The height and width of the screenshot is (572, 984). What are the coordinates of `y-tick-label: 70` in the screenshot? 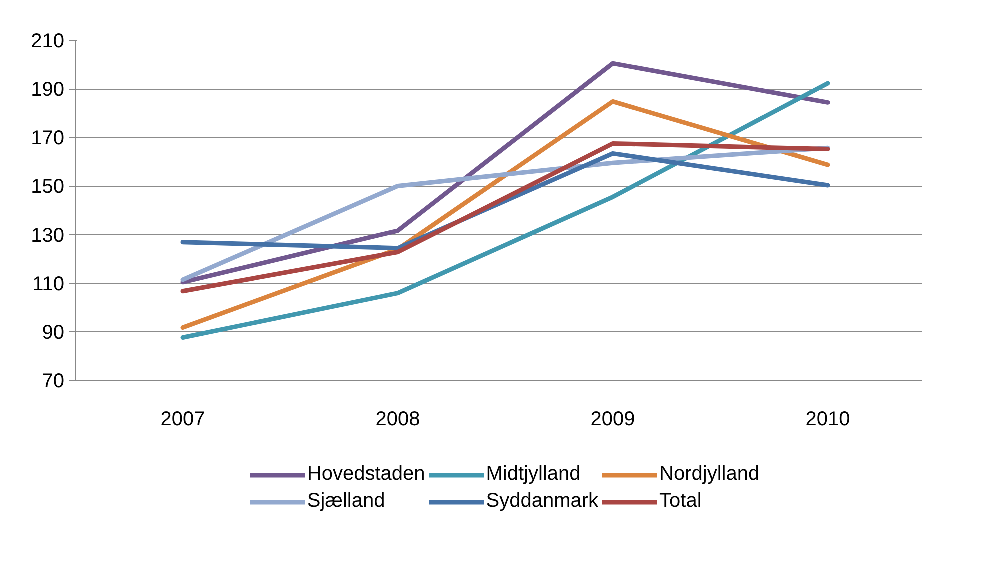 It's located at (53, 381).